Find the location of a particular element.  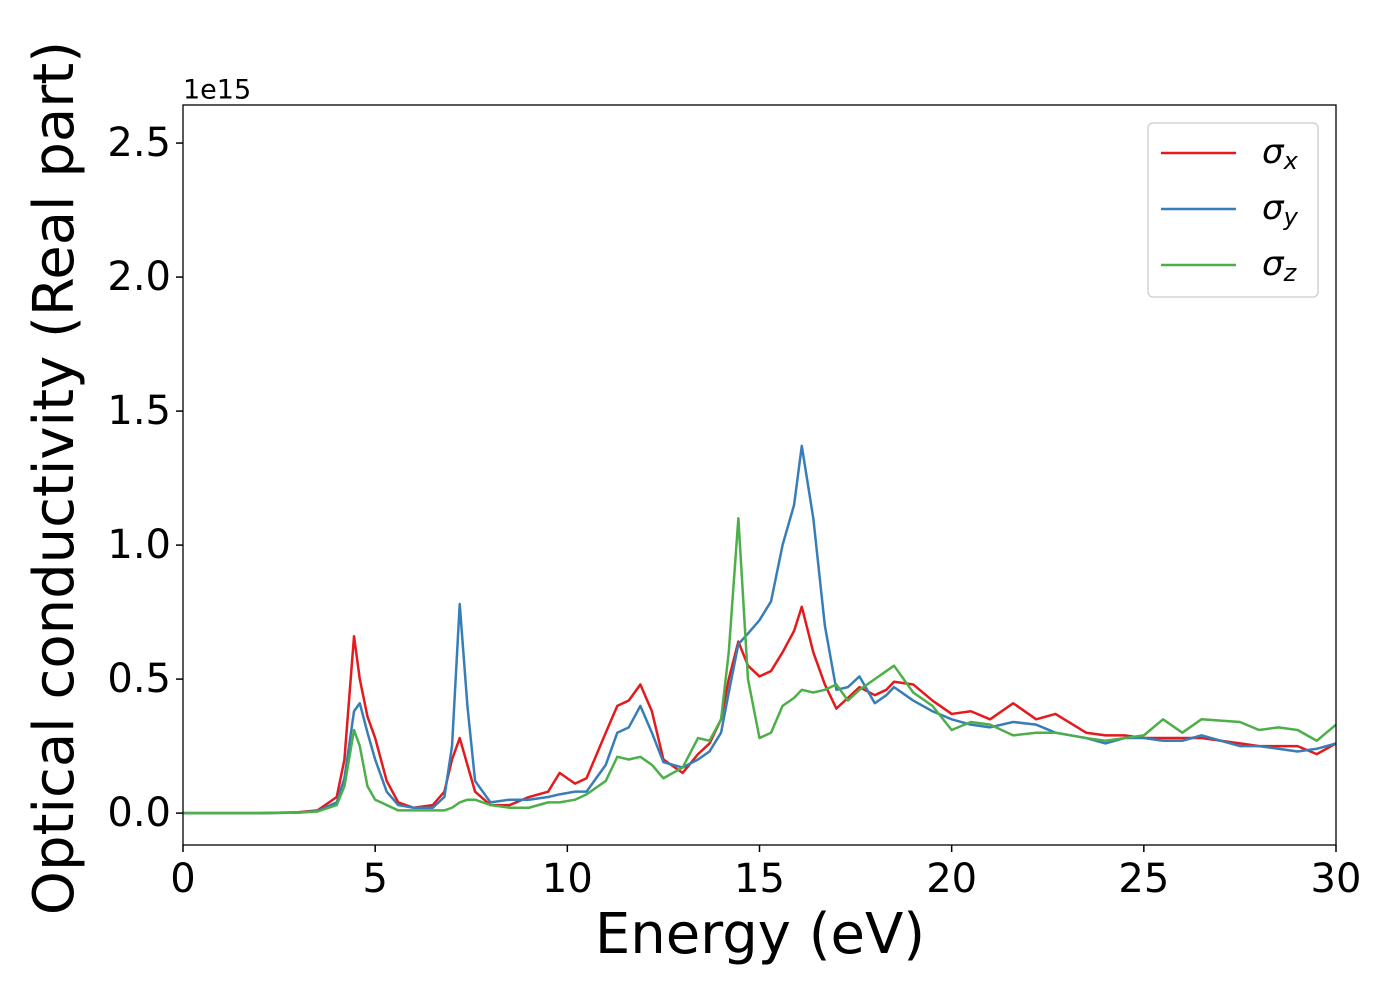

x-tick-label: 20 is located at coordinates (951, 879).